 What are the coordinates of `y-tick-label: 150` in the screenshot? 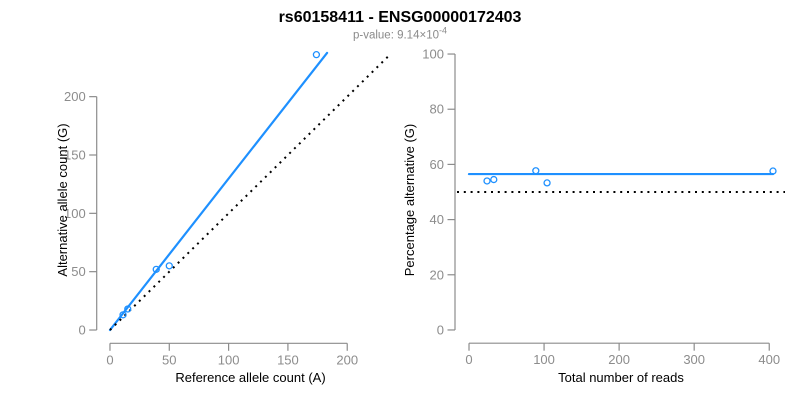 It's located at (75, 154).